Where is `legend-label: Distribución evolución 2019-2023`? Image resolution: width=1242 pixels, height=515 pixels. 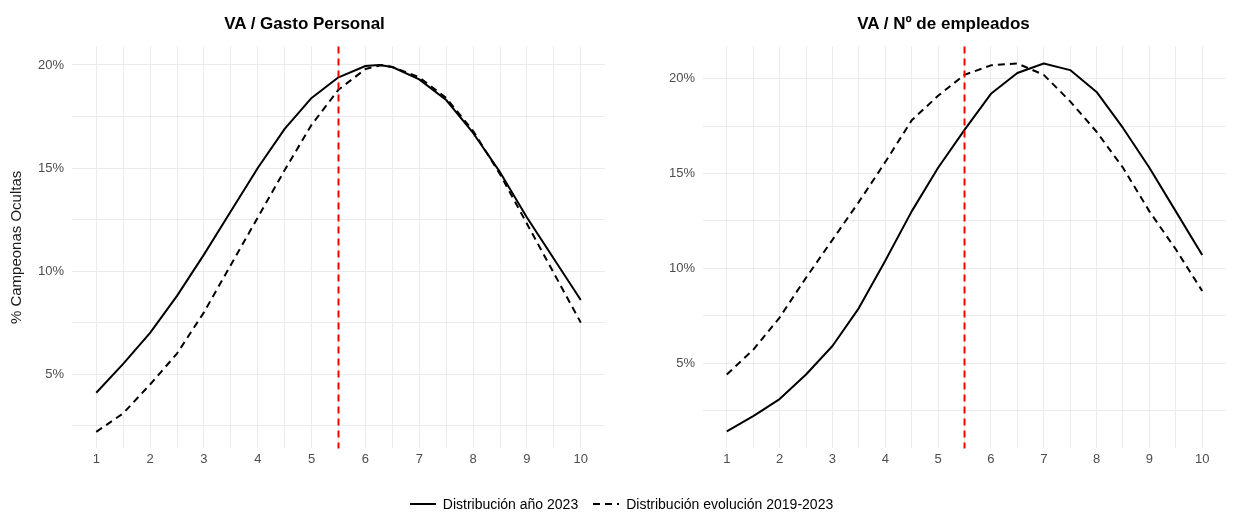 legend-label: Distribución evolución 2019-2023 is located at coordinates (730, 504).